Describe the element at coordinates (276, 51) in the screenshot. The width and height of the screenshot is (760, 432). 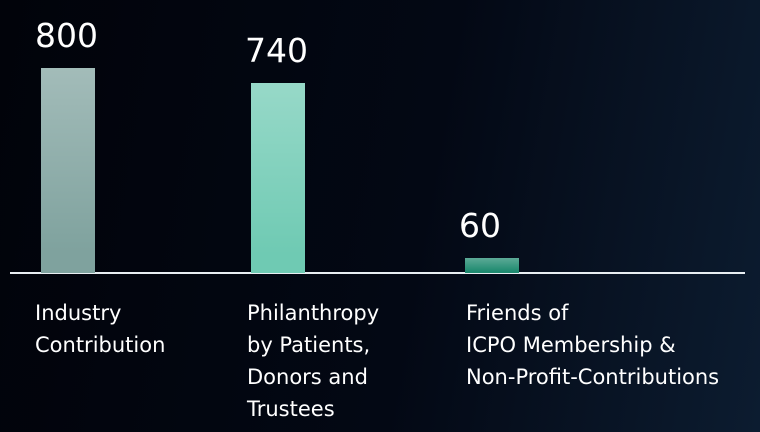
I see `value-label: 740` at that location.